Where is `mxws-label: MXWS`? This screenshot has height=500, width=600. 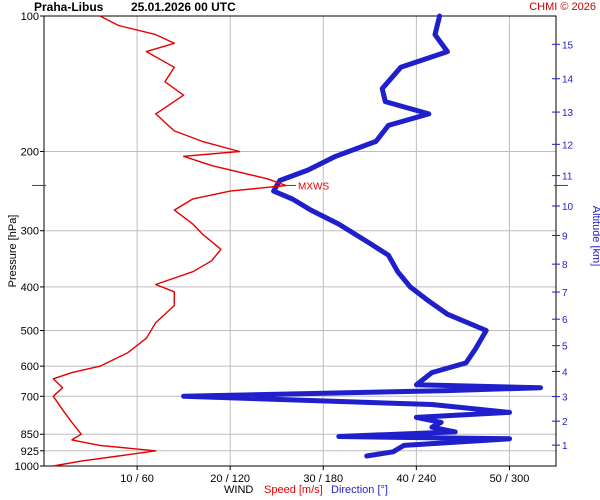
mxws-label: MXWS is located at coordinates (313, 186).